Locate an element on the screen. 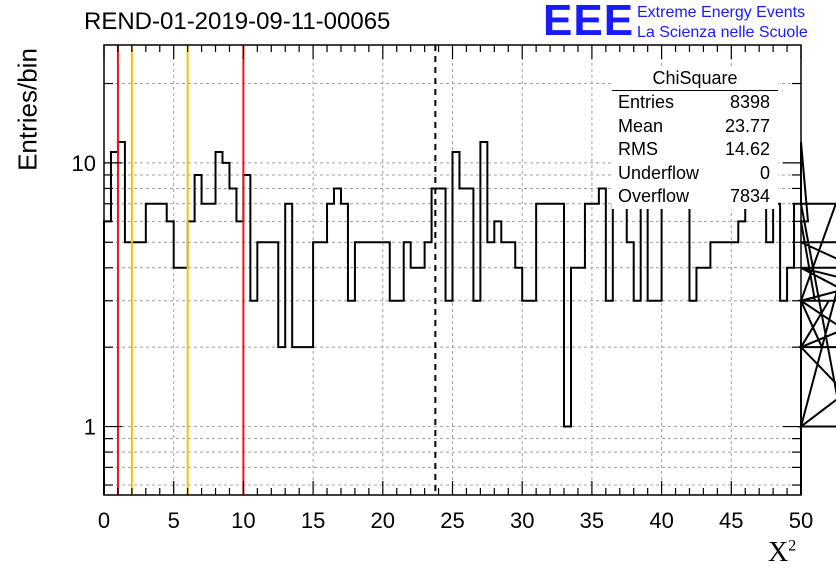 The height and width of the screenshot is (572, 836). stats-value: 7834 is located at coordinates (749, 196).